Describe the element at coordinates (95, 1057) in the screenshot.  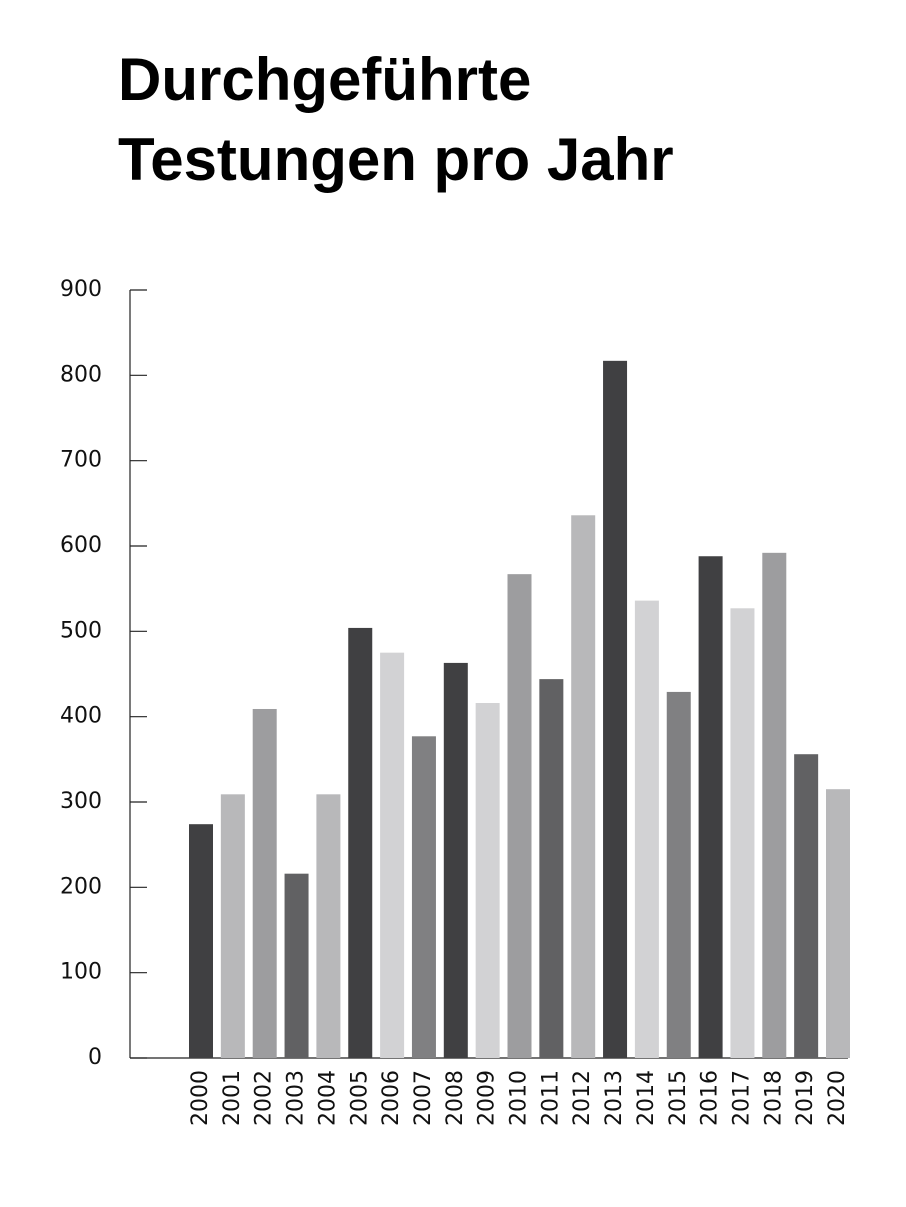
I see `y-tick-label: 0` at that location.